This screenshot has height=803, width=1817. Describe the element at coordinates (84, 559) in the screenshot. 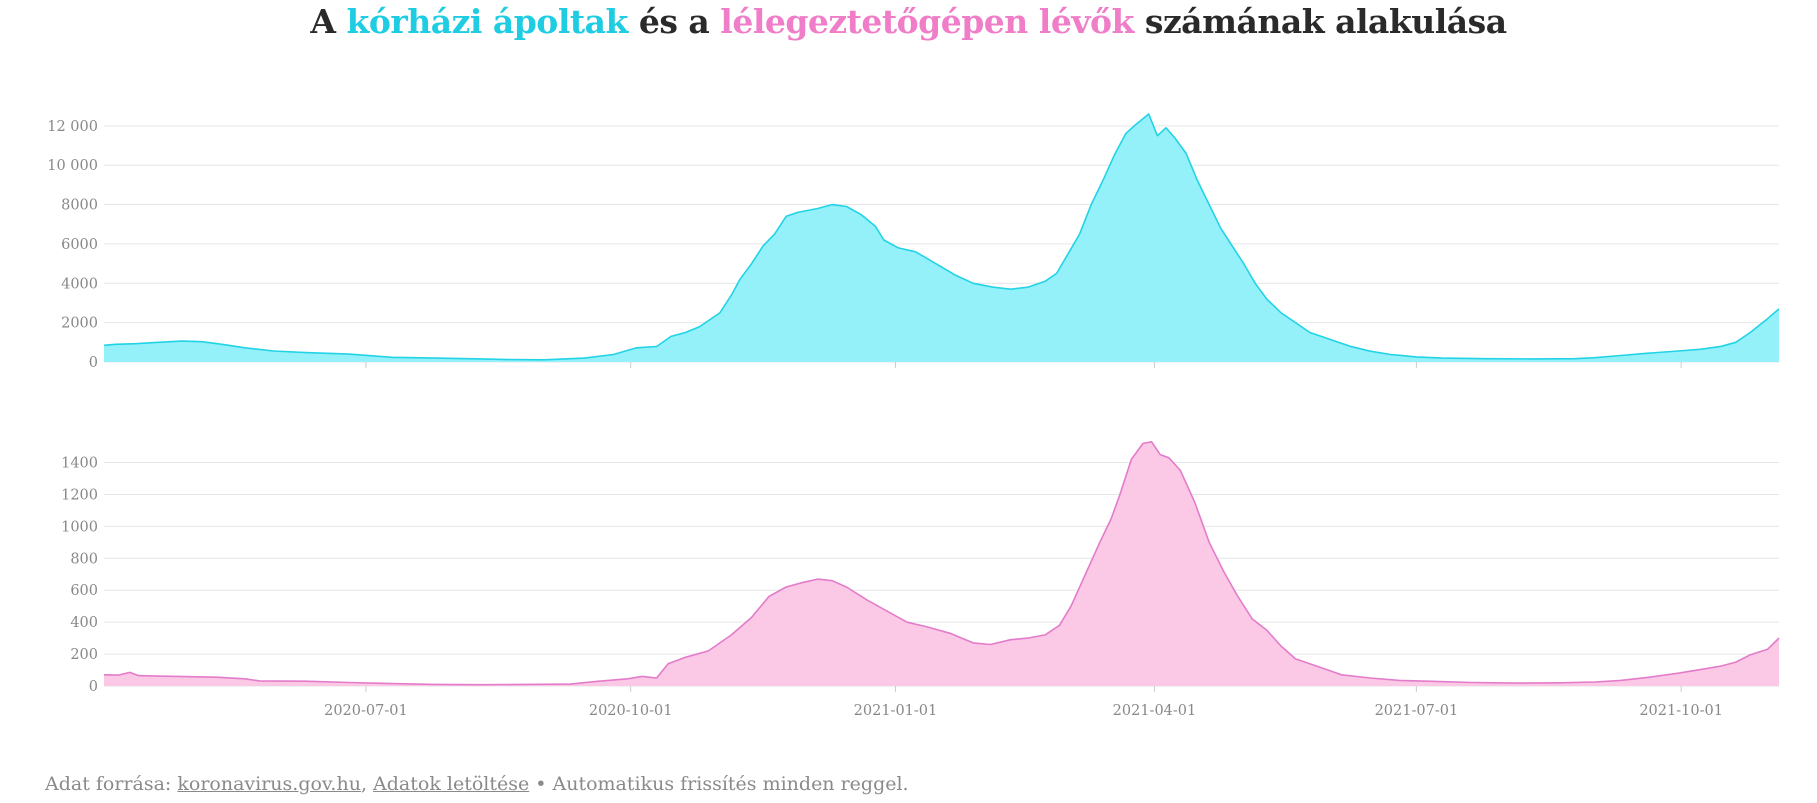

I see `ventilator-y-tick-label: 800` at that location.